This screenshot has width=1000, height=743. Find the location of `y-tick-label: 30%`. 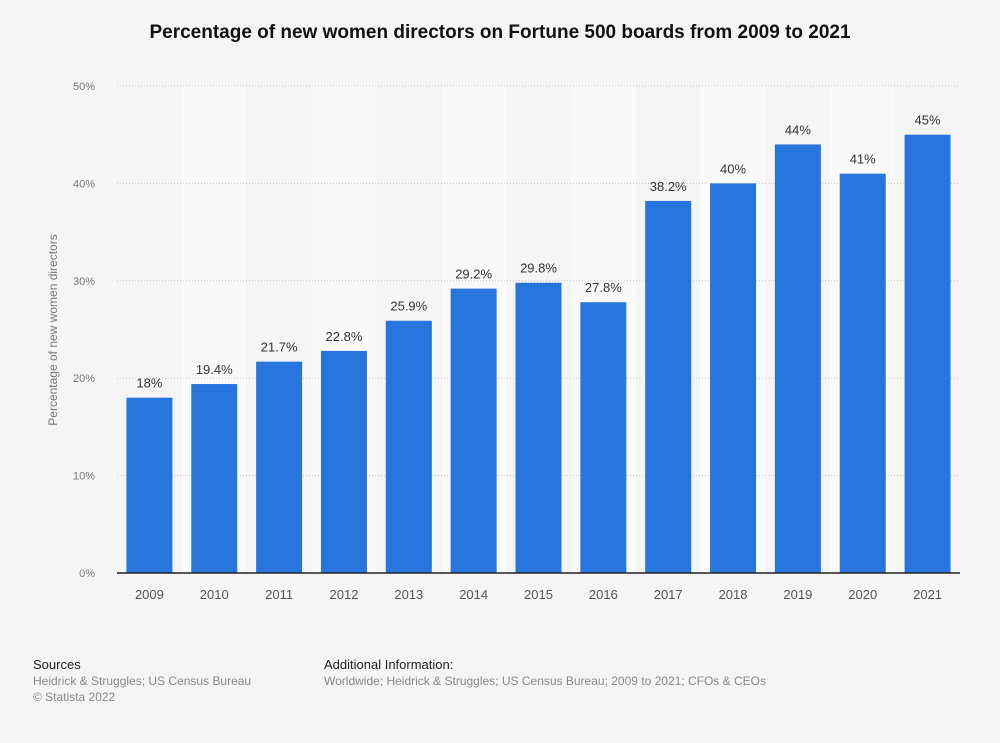

y-tick-label: 30% is located at coordinates (84, 282).